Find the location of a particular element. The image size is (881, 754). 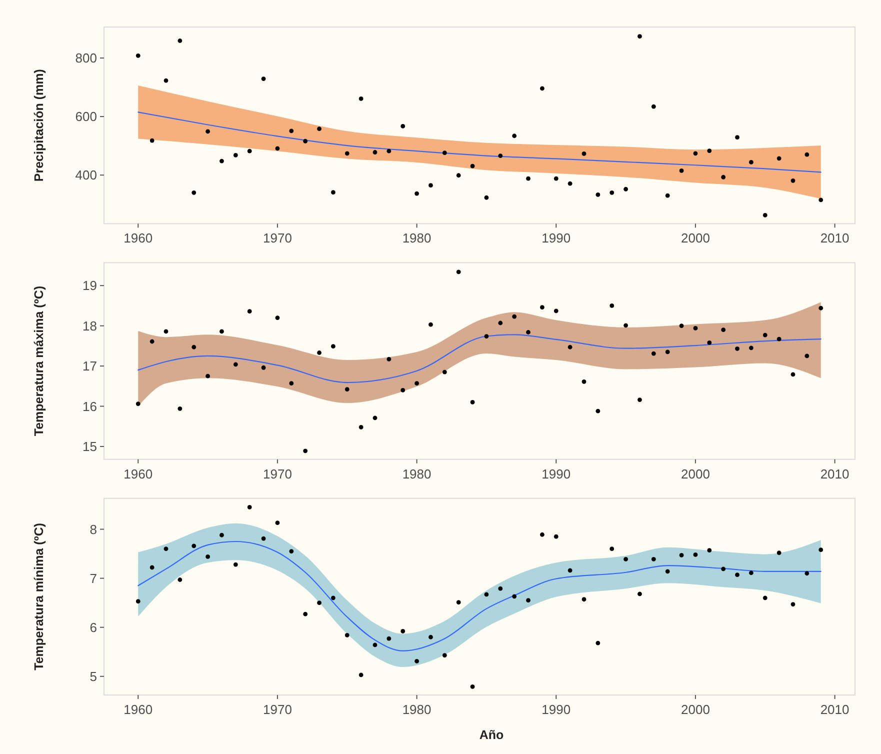

y-axis-title: Temperatura mínima (ºC) is located at coordinates (39, 596).